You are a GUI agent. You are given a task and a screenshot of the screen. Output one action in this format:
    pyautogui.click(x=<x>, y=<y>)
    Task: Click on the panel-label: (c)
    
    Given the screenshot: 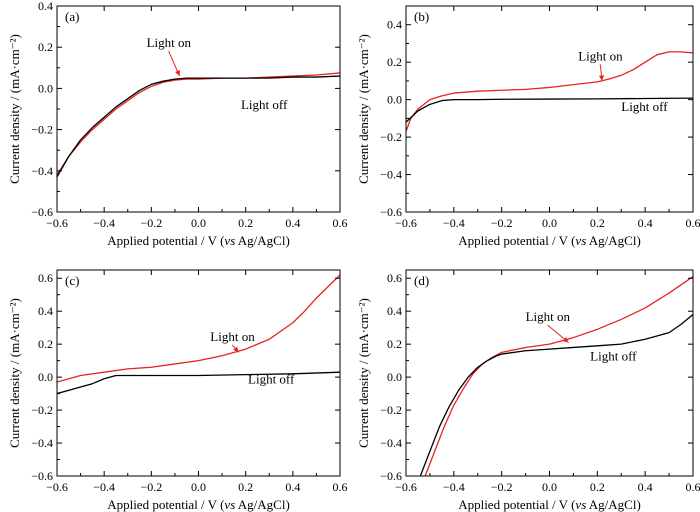 What is the action you would take?
    pyautogui.click(x=72, y=280)
    